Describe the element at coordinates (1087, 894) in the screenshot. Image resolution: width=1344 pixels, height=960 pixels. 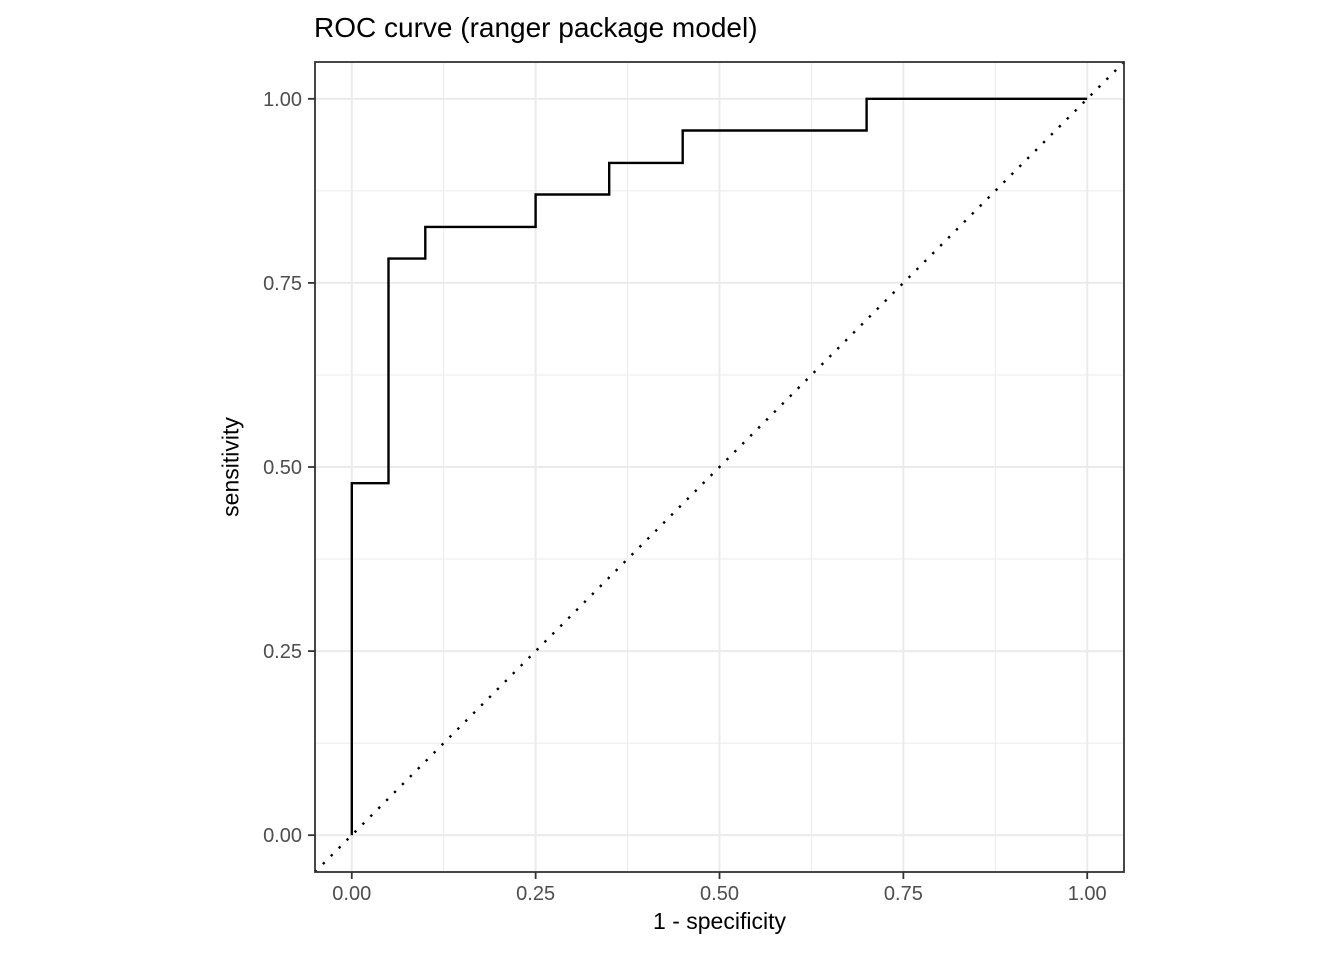
I see `x-tick-label: 1.00` at that location.